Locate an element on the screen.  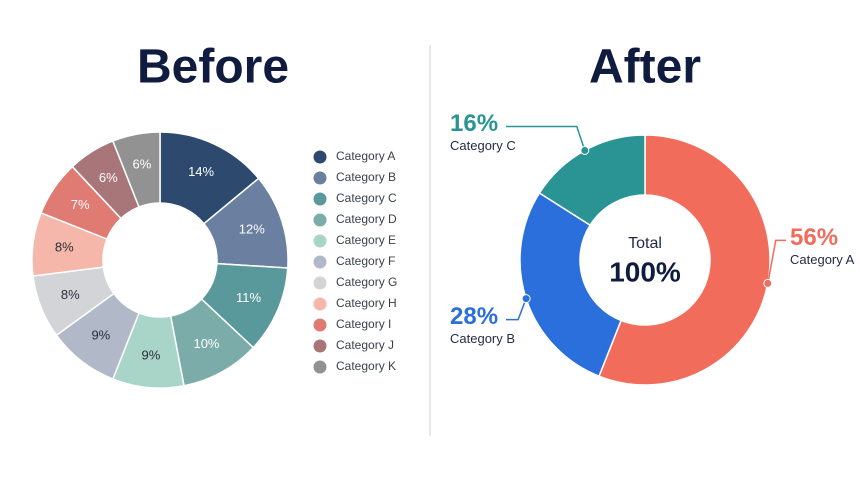
category-label: Category B is located at coordinates (482, 338).